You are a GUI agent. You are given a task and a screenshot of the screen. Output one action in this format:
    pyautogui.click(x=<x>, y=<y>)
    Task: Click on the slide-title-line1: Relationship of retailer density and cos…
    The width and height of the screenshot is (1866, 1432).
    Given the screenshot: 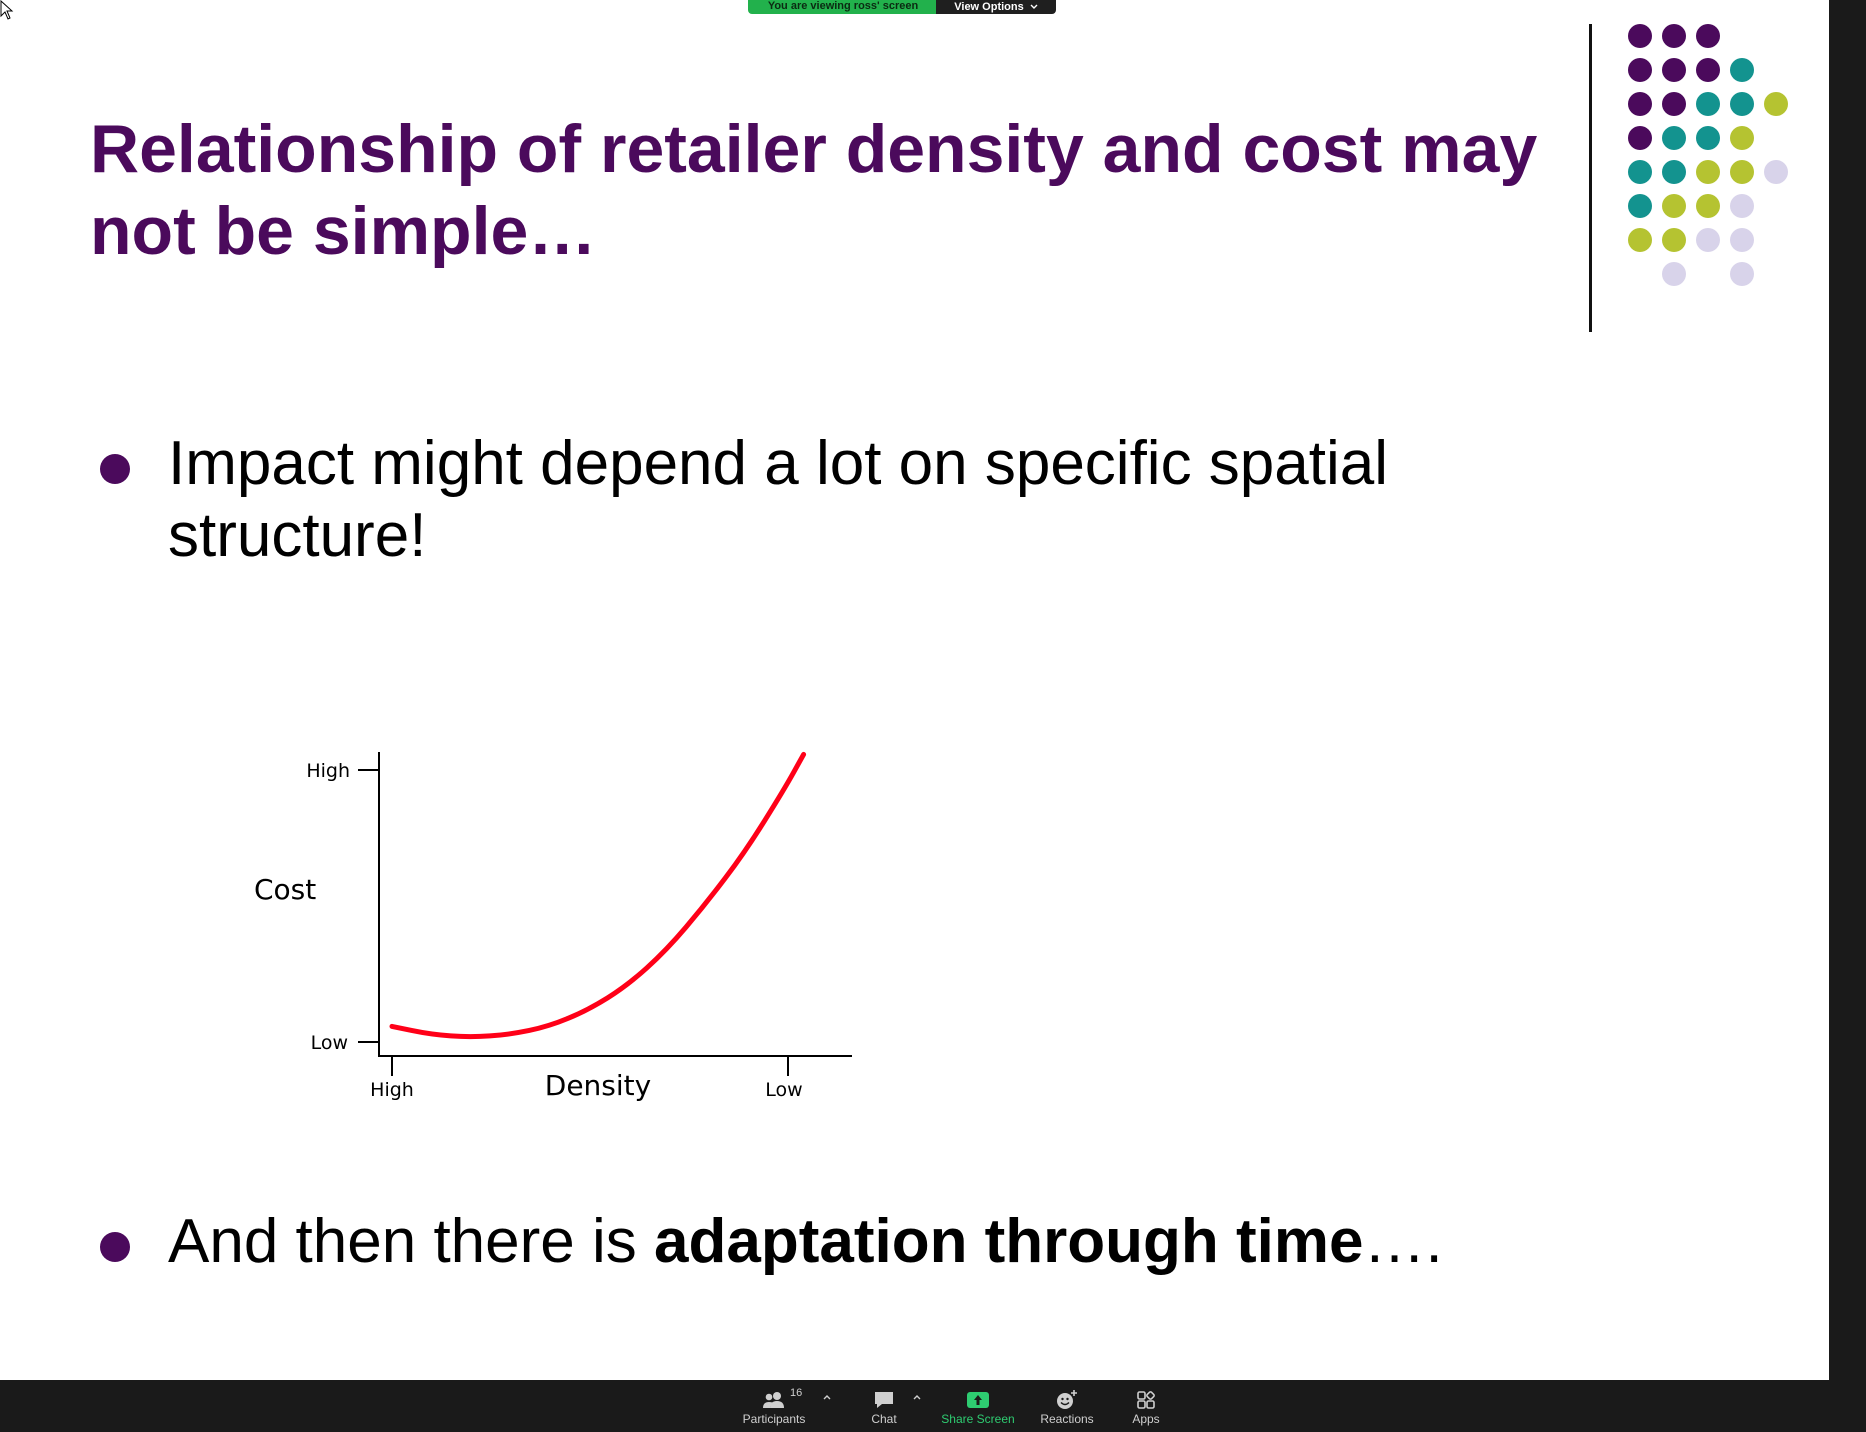 What is the action you would take?
    pyautogui.click(x=814, y=149)
    